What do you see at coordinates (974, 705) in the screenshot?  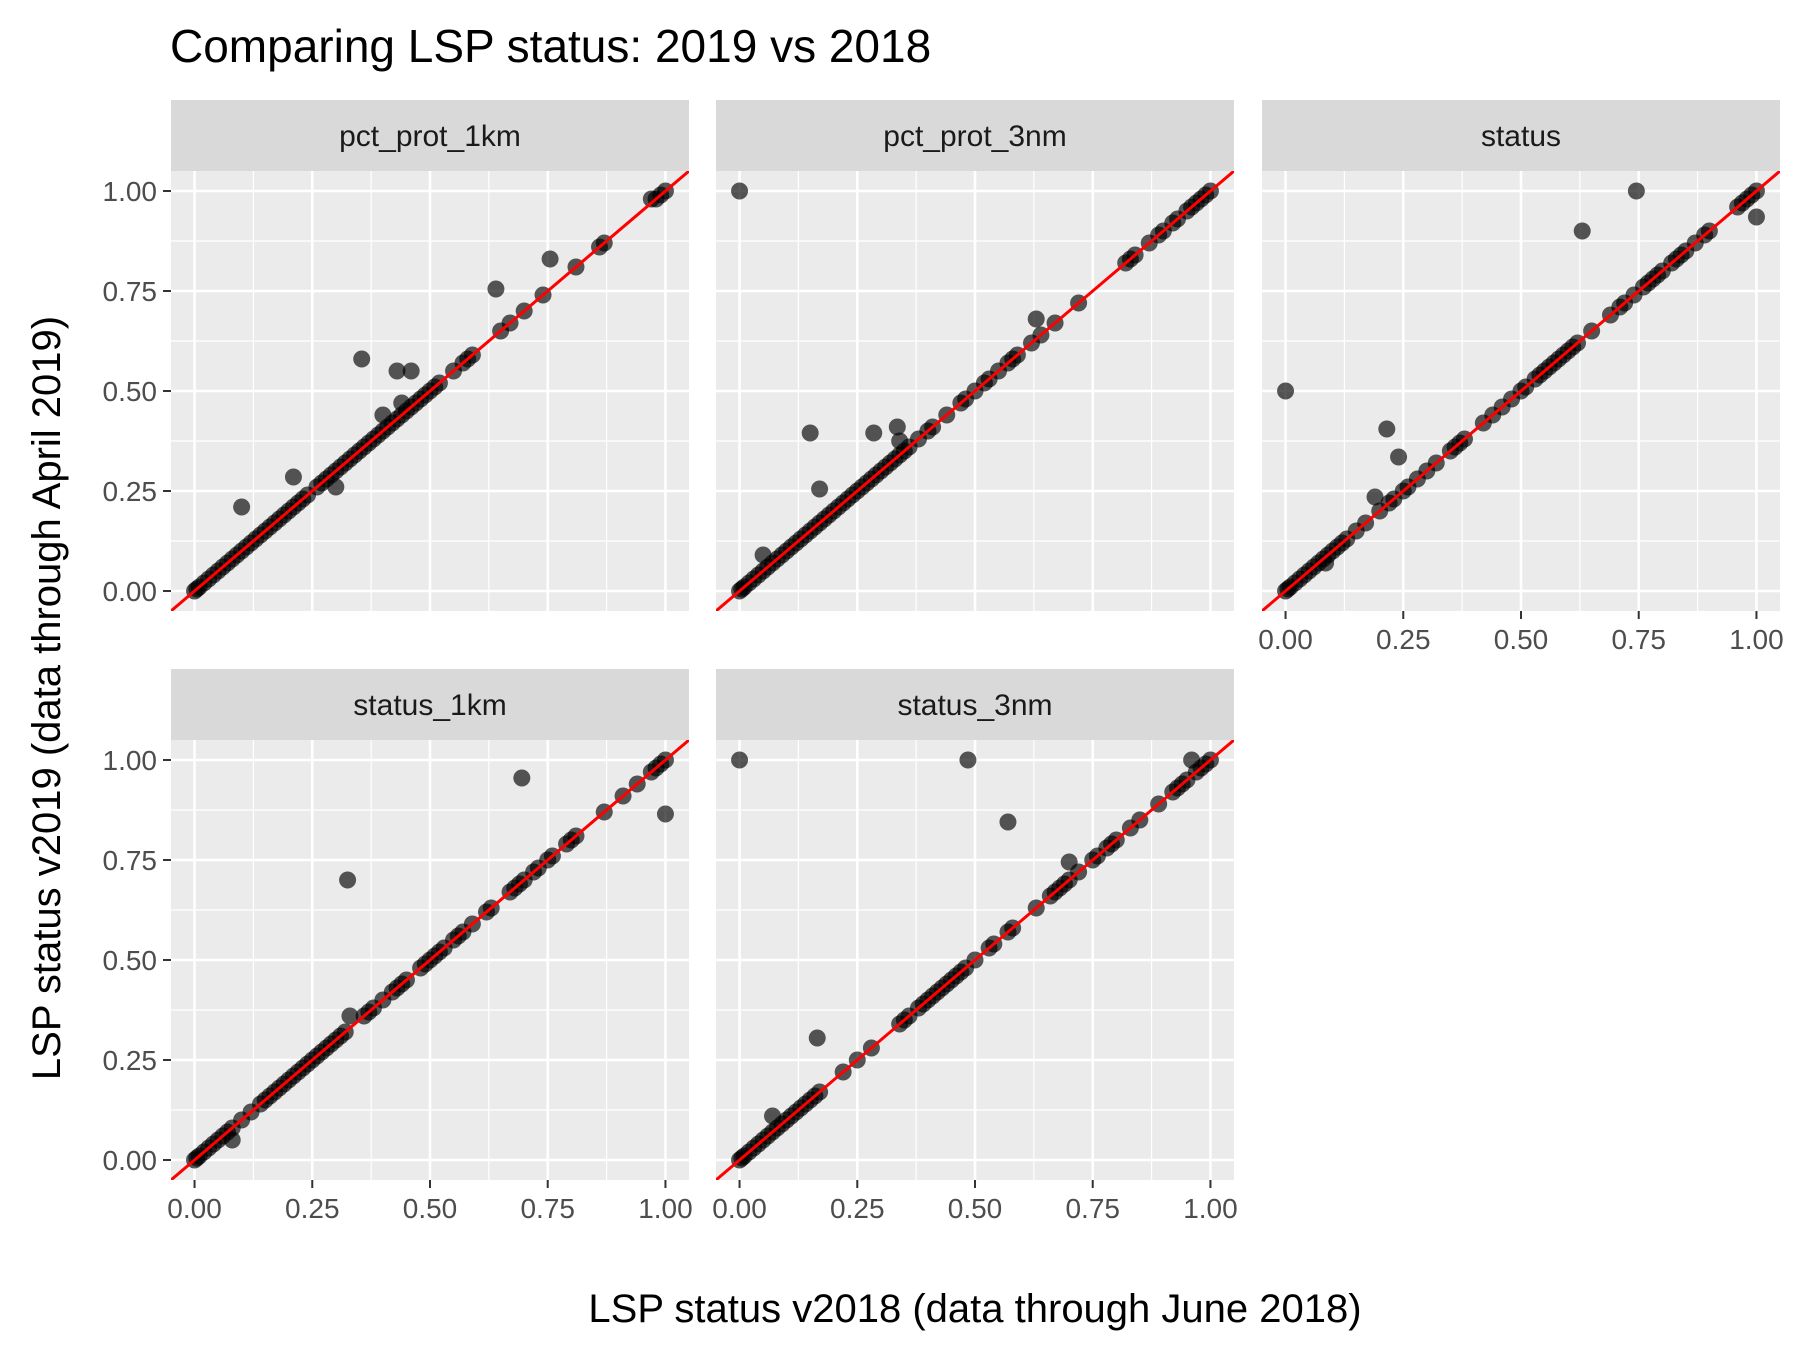 I see `facet-strip-label: status_3nm` at bounding box center [974, 705].